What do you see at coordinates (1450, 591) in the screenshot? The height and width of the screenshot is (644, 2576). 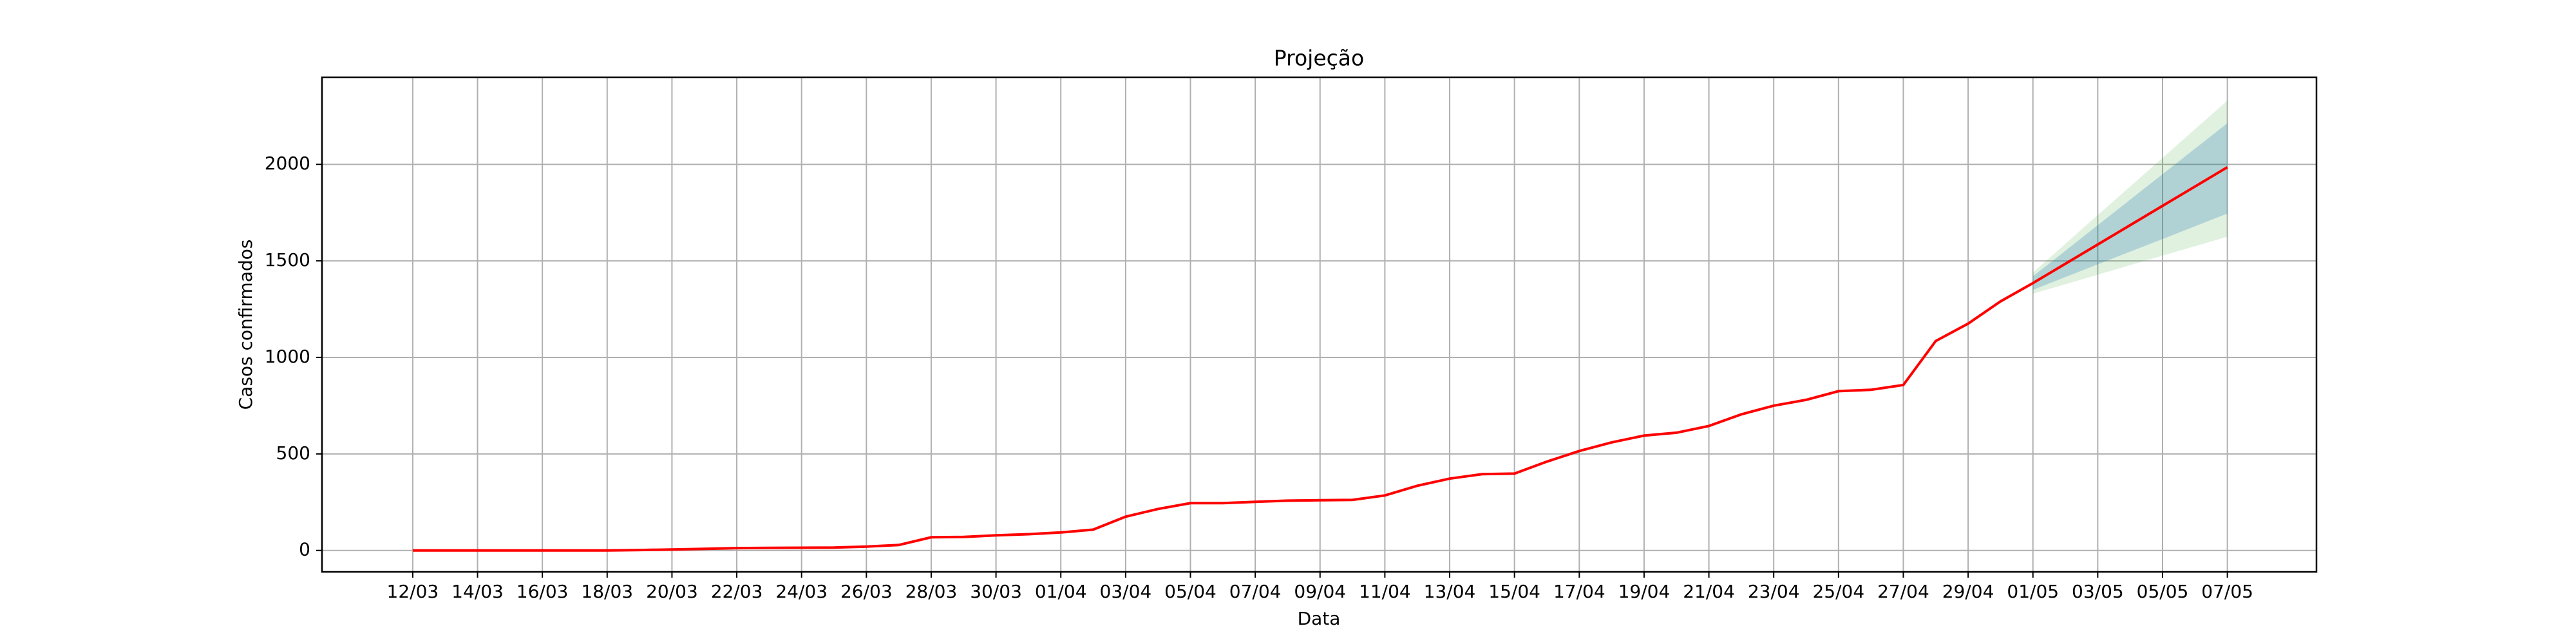 I see `x-tick-label: 13/04` at bounding box center [1450, 591].